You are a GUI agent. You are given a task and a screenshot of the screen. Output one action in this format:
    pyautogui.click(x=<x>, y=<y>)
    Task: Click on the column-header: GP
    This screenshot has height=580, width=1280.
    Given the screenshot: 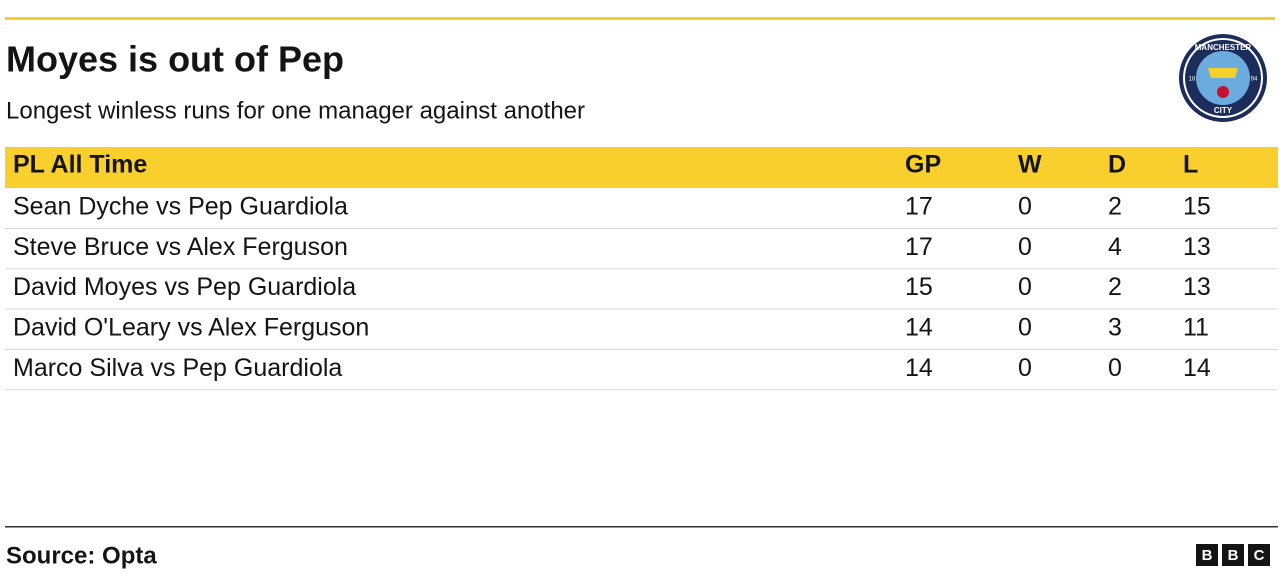 What is the action you would take?
    pyautogui.click(x=923, y=165)
    